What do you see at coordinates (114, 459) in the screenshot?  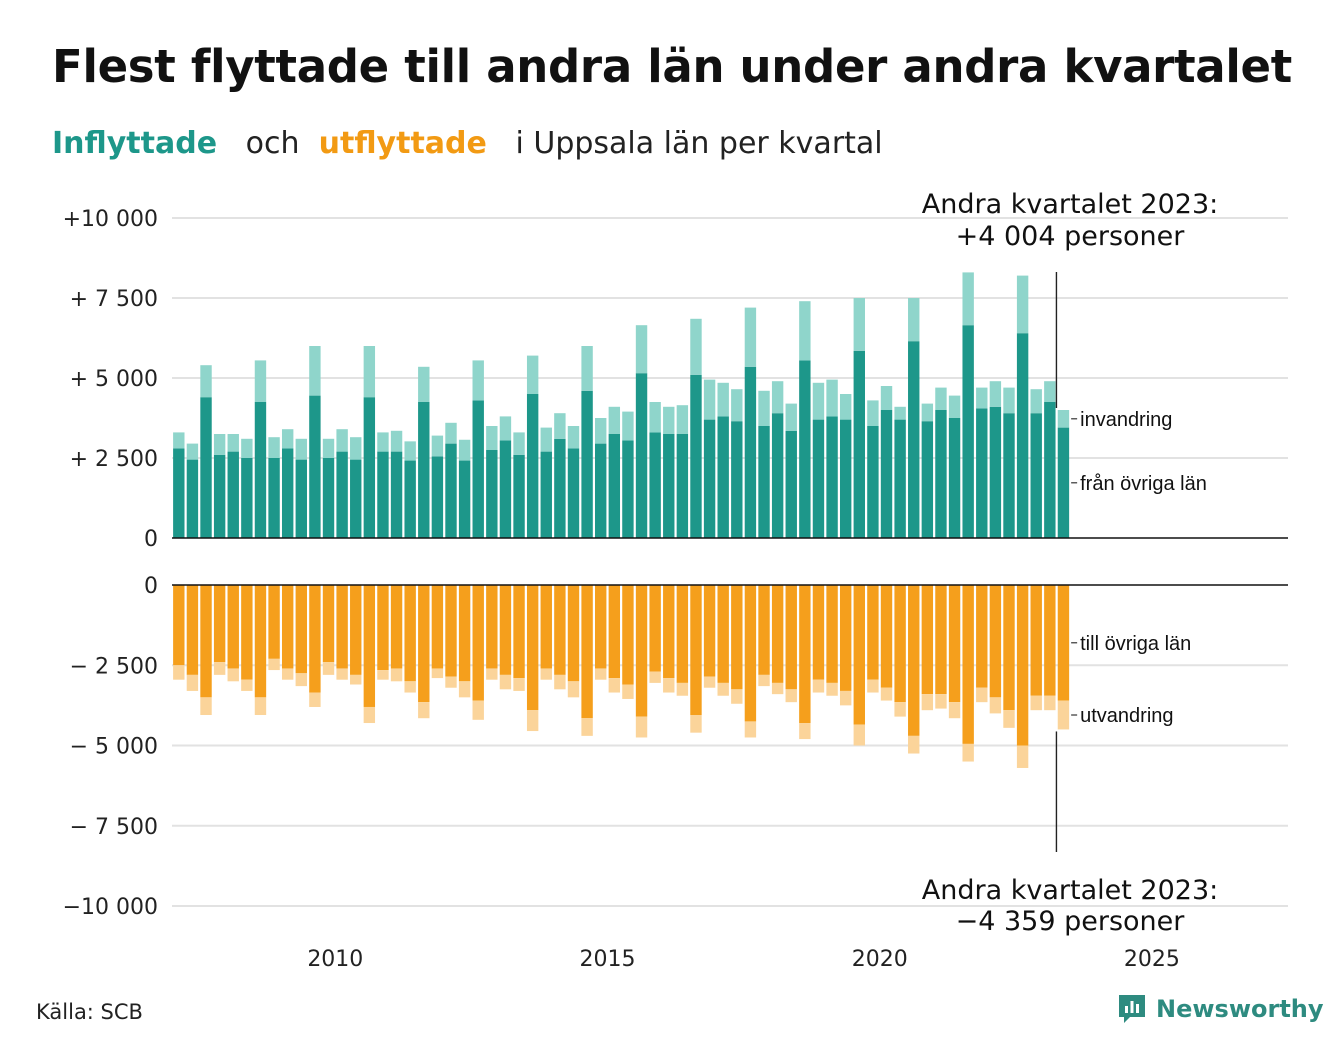 I see `y-tick-label-top: + 2 500` at bounding box center [114, 459].